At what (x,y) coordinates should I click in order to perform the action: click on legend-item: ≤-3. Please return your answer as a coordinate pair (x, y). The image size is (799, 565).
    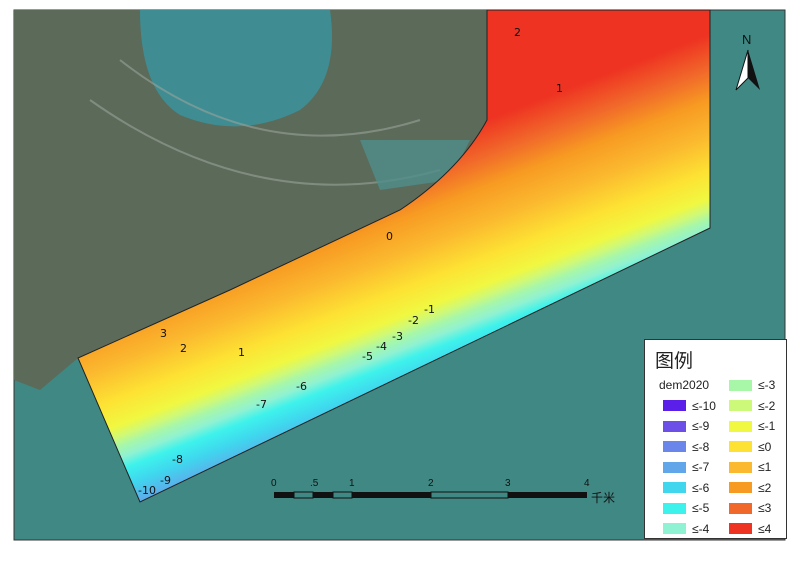
    Looking at the image, I should click on (752, 385).